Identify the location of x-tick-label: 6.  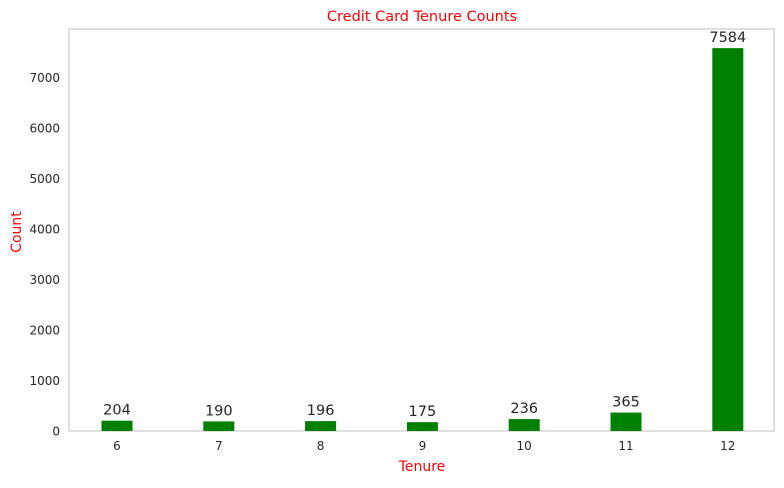
(117, 446).